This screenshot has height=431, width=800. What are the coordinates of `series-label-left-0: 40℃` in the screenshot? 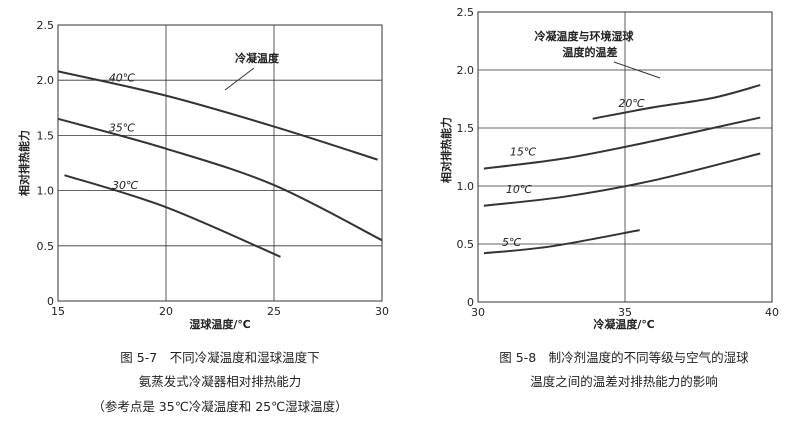 It's located at (122, 78).